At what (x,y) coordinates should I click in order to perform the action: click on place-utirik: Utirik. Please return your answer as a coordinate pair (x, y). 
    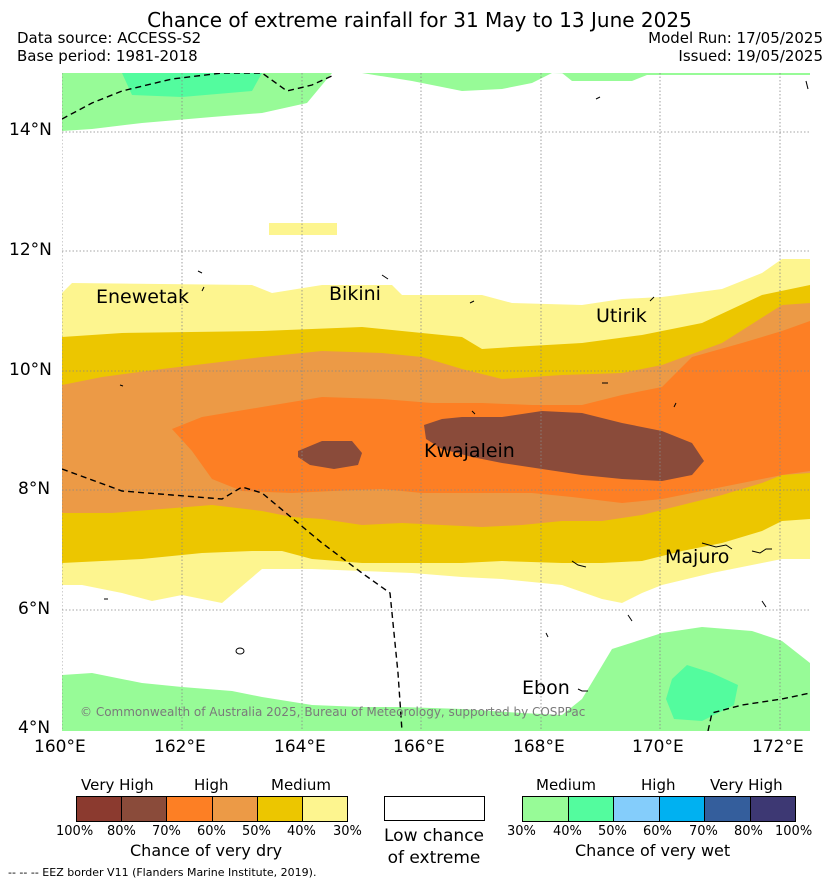
    Looking at the image, I should click on (621, 316).